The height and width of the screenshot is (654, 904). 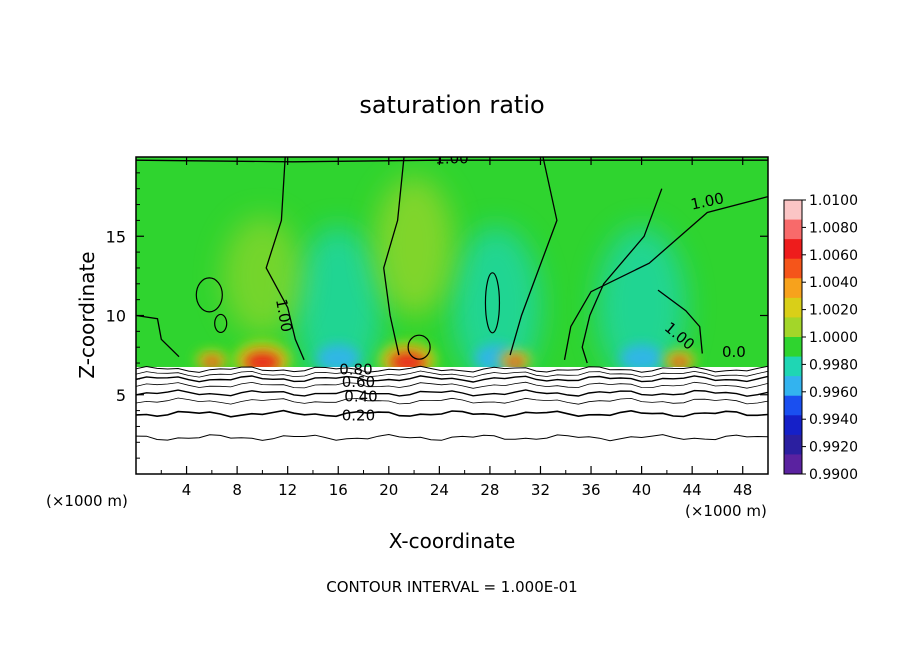 I want to click on contour-label: 0.20, so click(x=358, y=415).